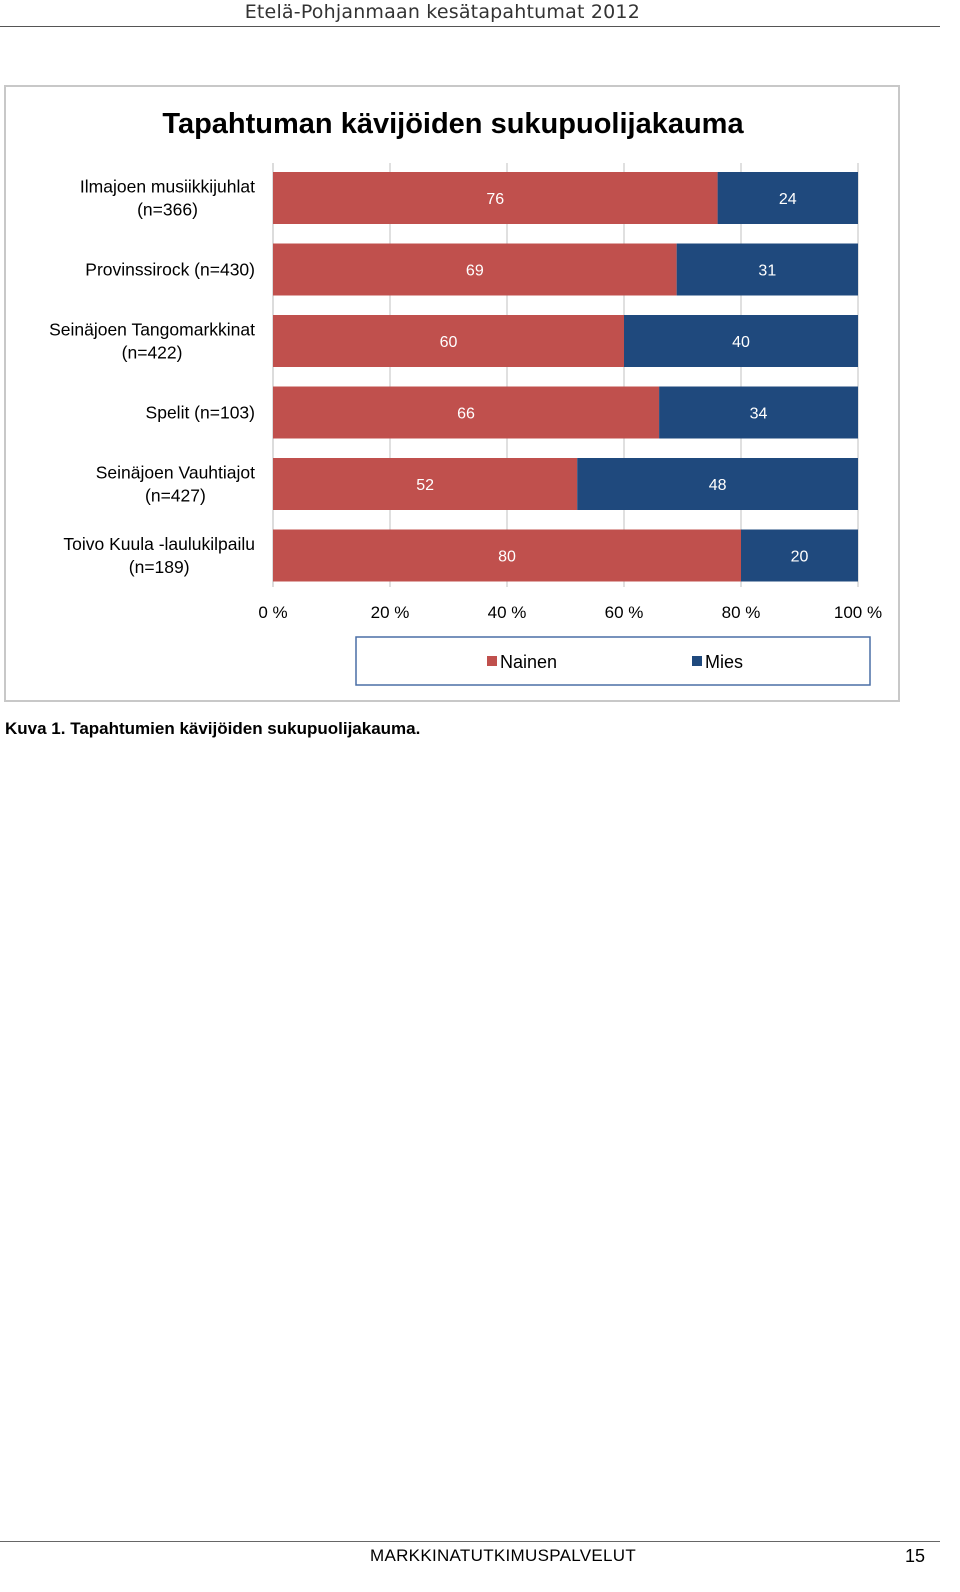  Describe the element at coordinates (442, 12) in the screenshot. I see `page-header-title: Etelä-Pohjanmaan kesätapahtumat 2012` at that location.